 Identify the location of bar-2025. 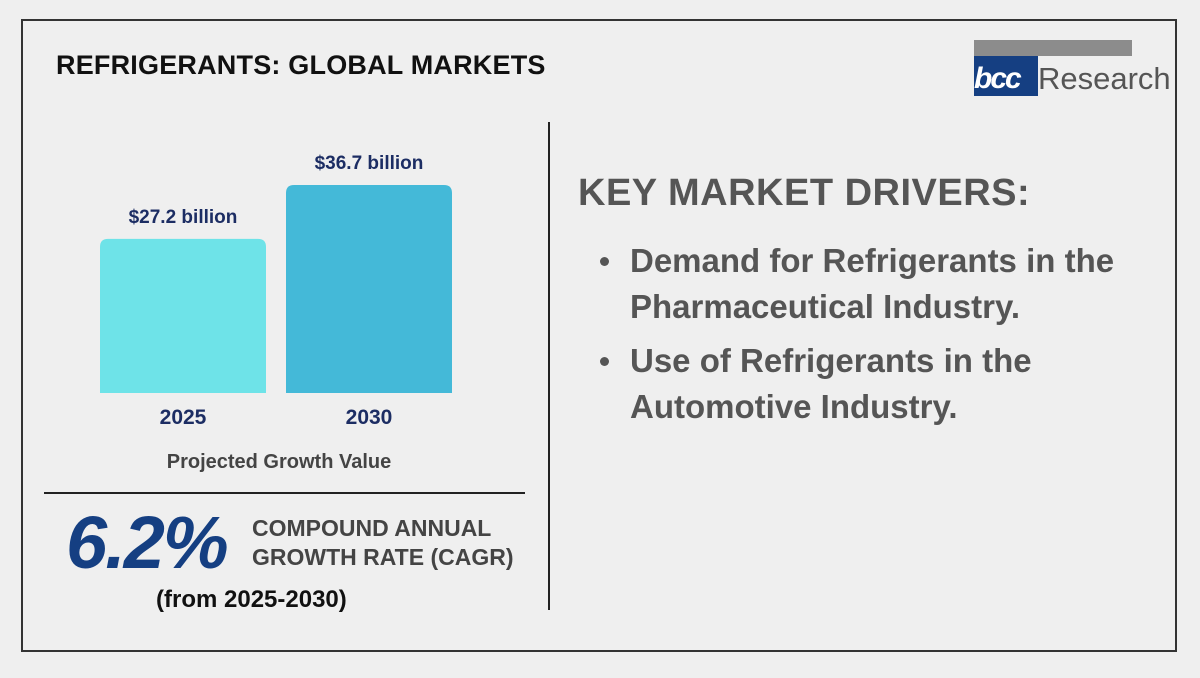
(183, 315).